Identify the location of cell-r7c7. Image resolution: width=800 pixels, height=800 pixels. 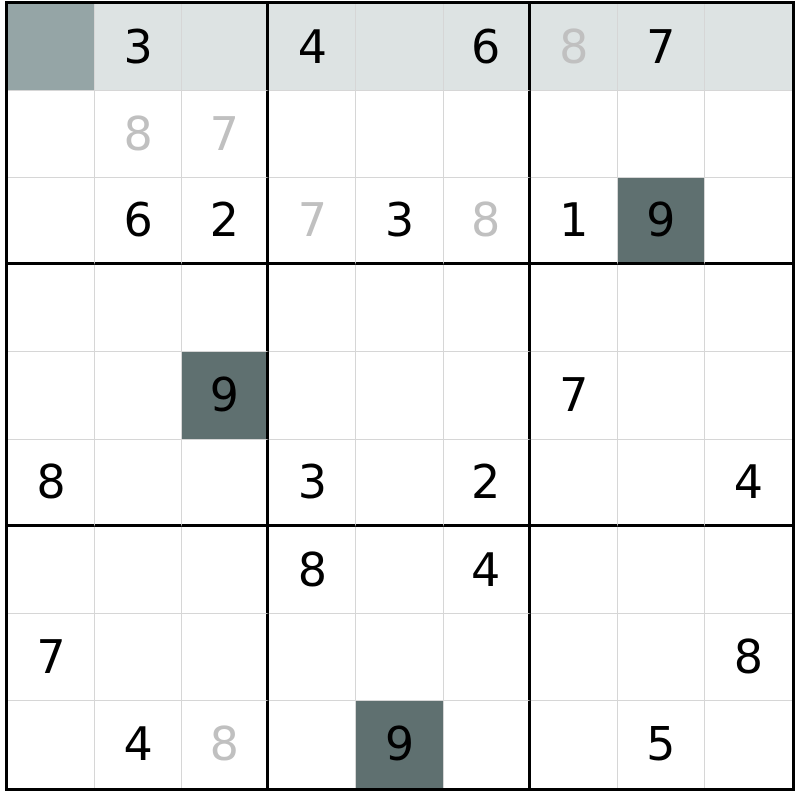
(574, 570).